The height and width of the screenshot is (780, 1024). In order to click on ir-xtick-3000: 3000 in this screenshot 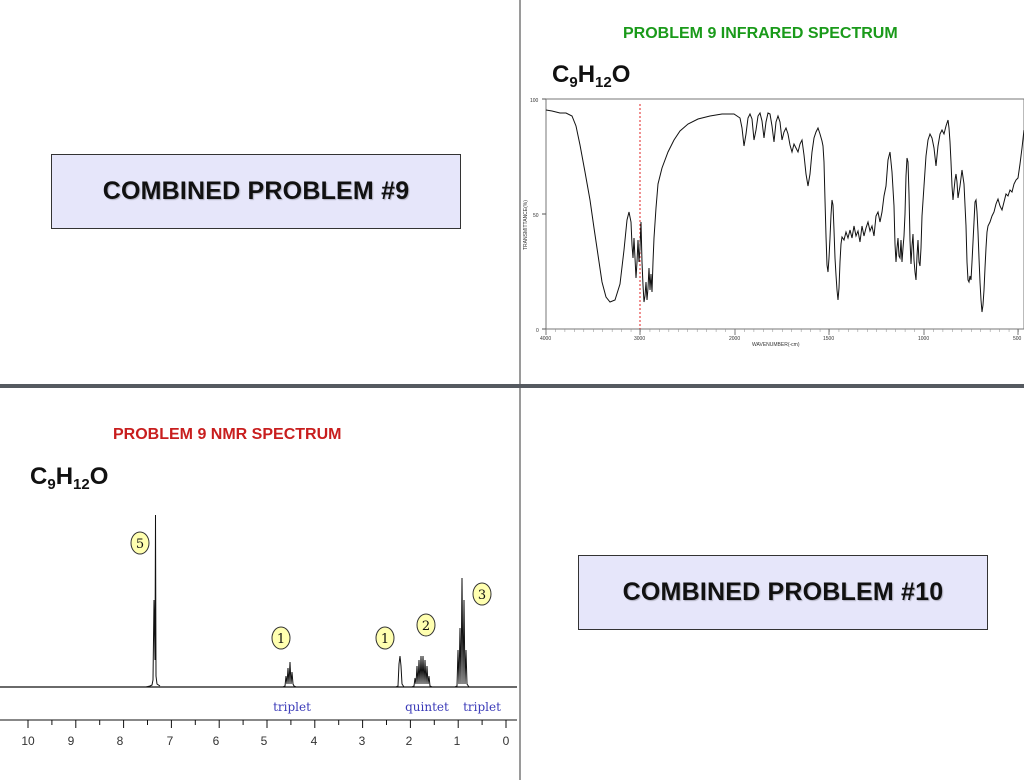, I will do `click(639, 339)`.